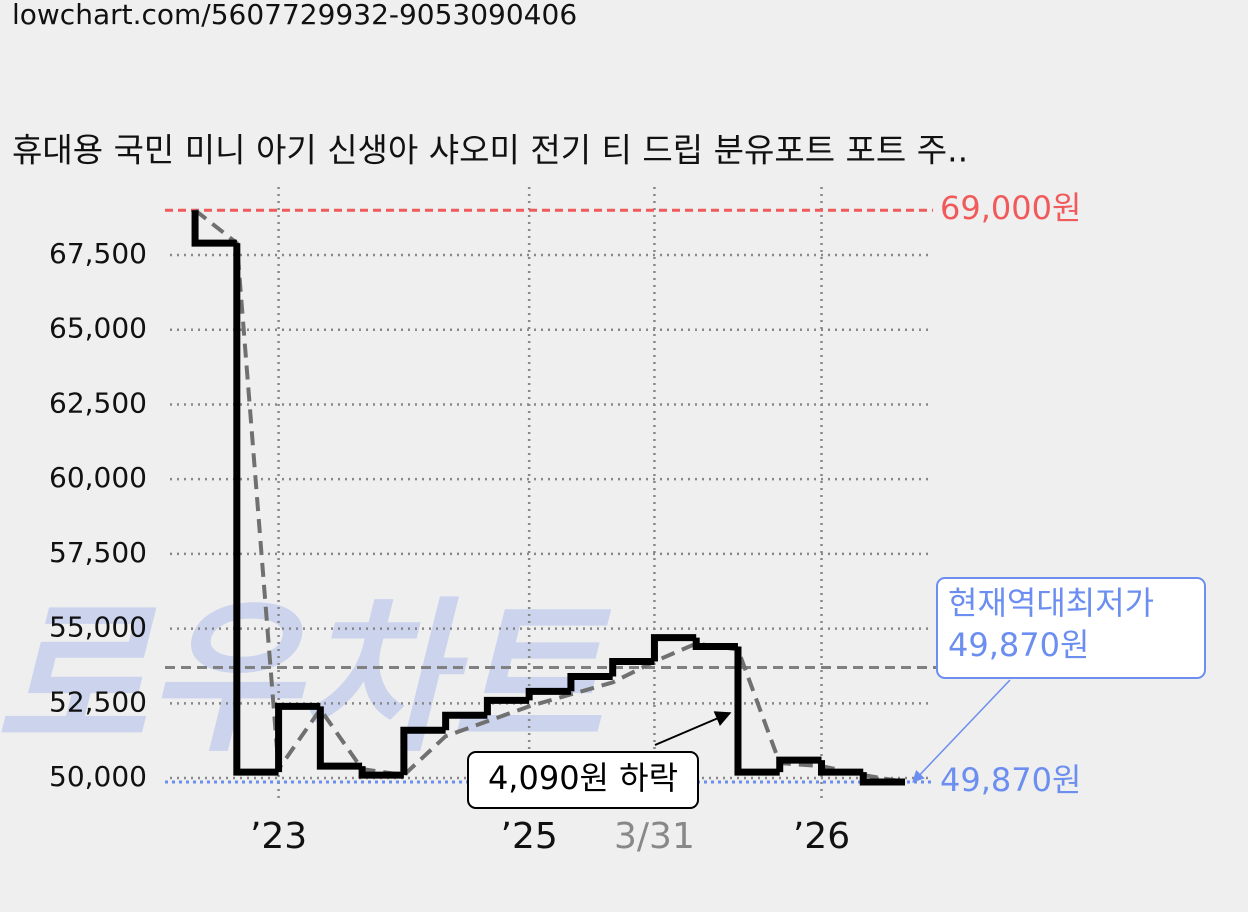 The image size is (1248, 912). What do you see at coordinates (654, 836) in the screenshot?
I see `x-tick-label: 3/31` at bounding box center [654, 836].